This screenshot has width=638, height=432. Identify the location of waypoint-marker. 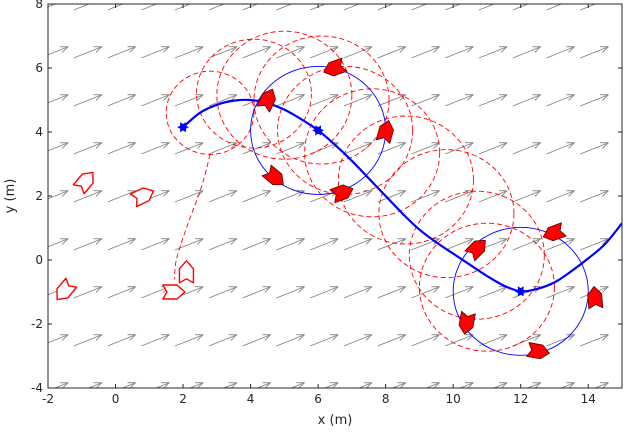
(183, 127).